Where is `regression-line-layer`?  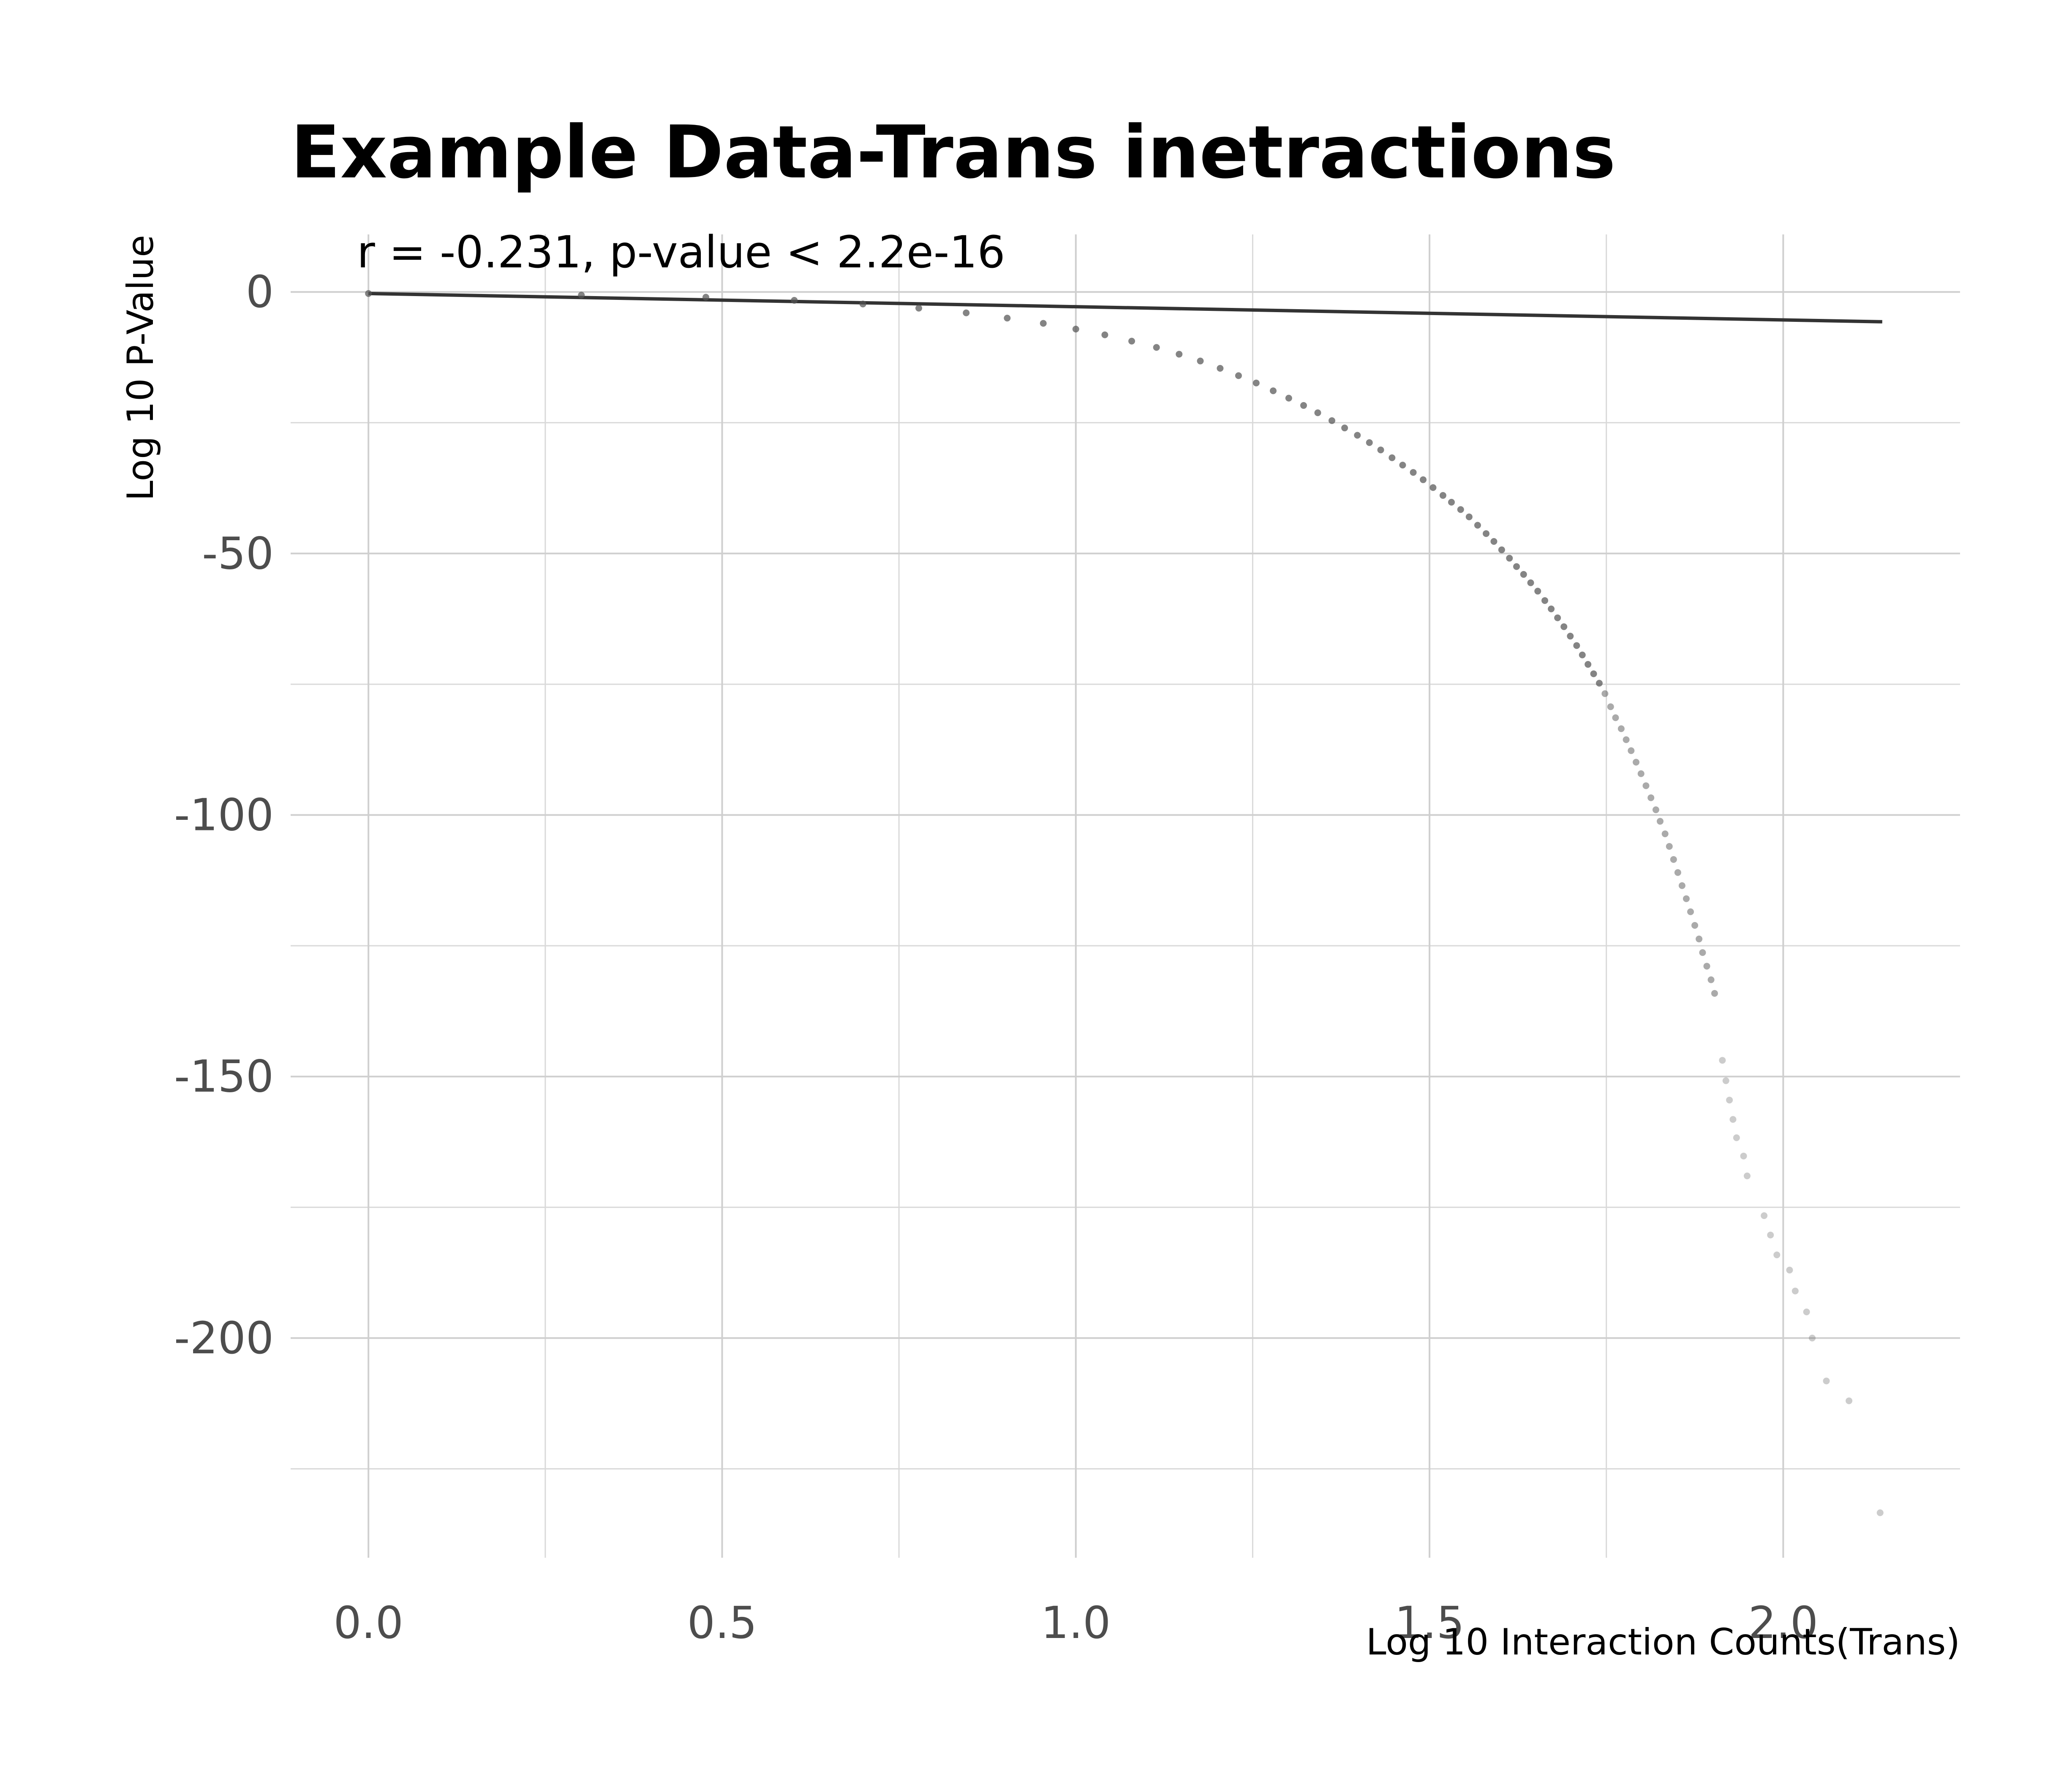 regression-line-layer is located at coordinates (1125, 307).